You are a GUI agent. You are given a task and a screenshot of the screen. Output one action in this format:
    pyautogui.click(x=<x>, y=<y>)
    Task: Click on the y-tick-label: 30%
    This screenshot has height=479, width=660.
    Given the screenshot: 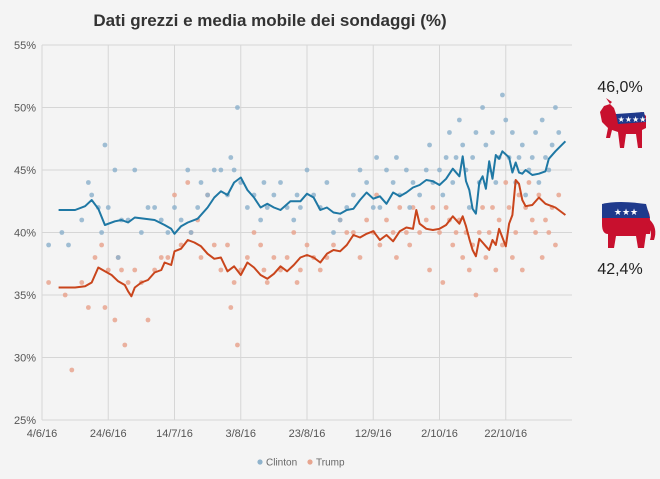 What is the action you would take?
    pyautogui.click(x=25, y=359)
    